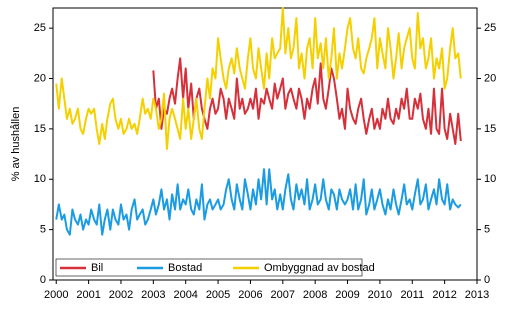 This screenshot has width=511, height=319. Describe the element at coordinates (185, 295) in the screenshot. I see `x-tick-label: 2004` at that location.